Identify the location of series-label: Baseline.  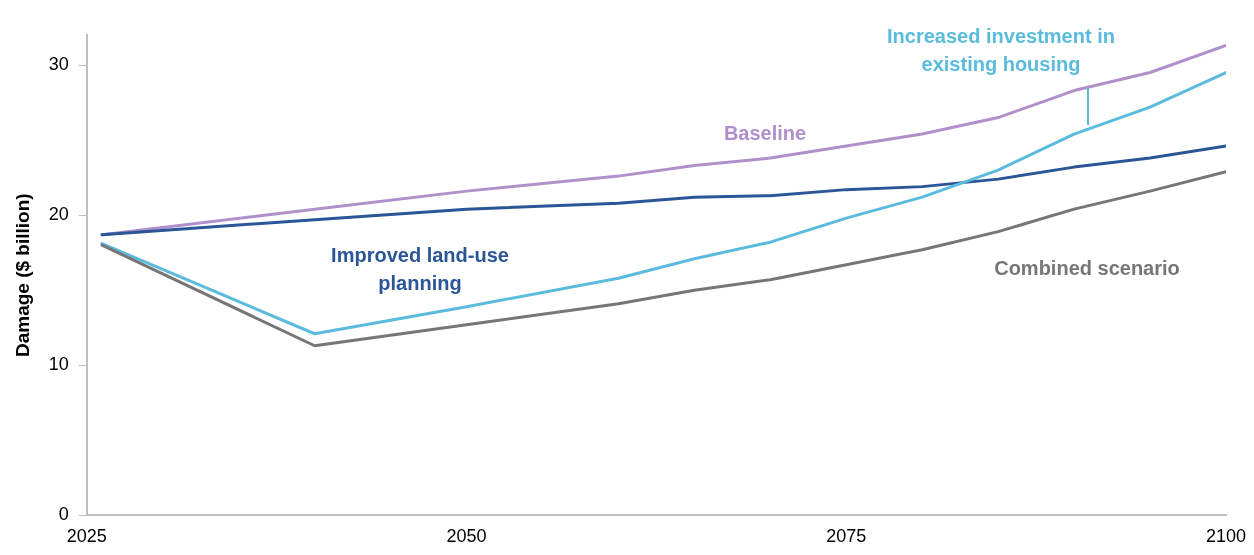
(765, 132).